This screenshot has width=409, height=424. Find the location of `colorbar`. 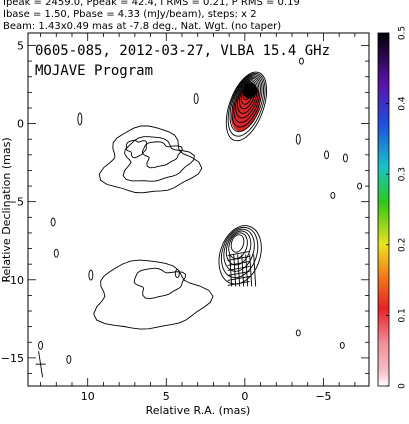

colorbar is located at coordinates (383, 209).